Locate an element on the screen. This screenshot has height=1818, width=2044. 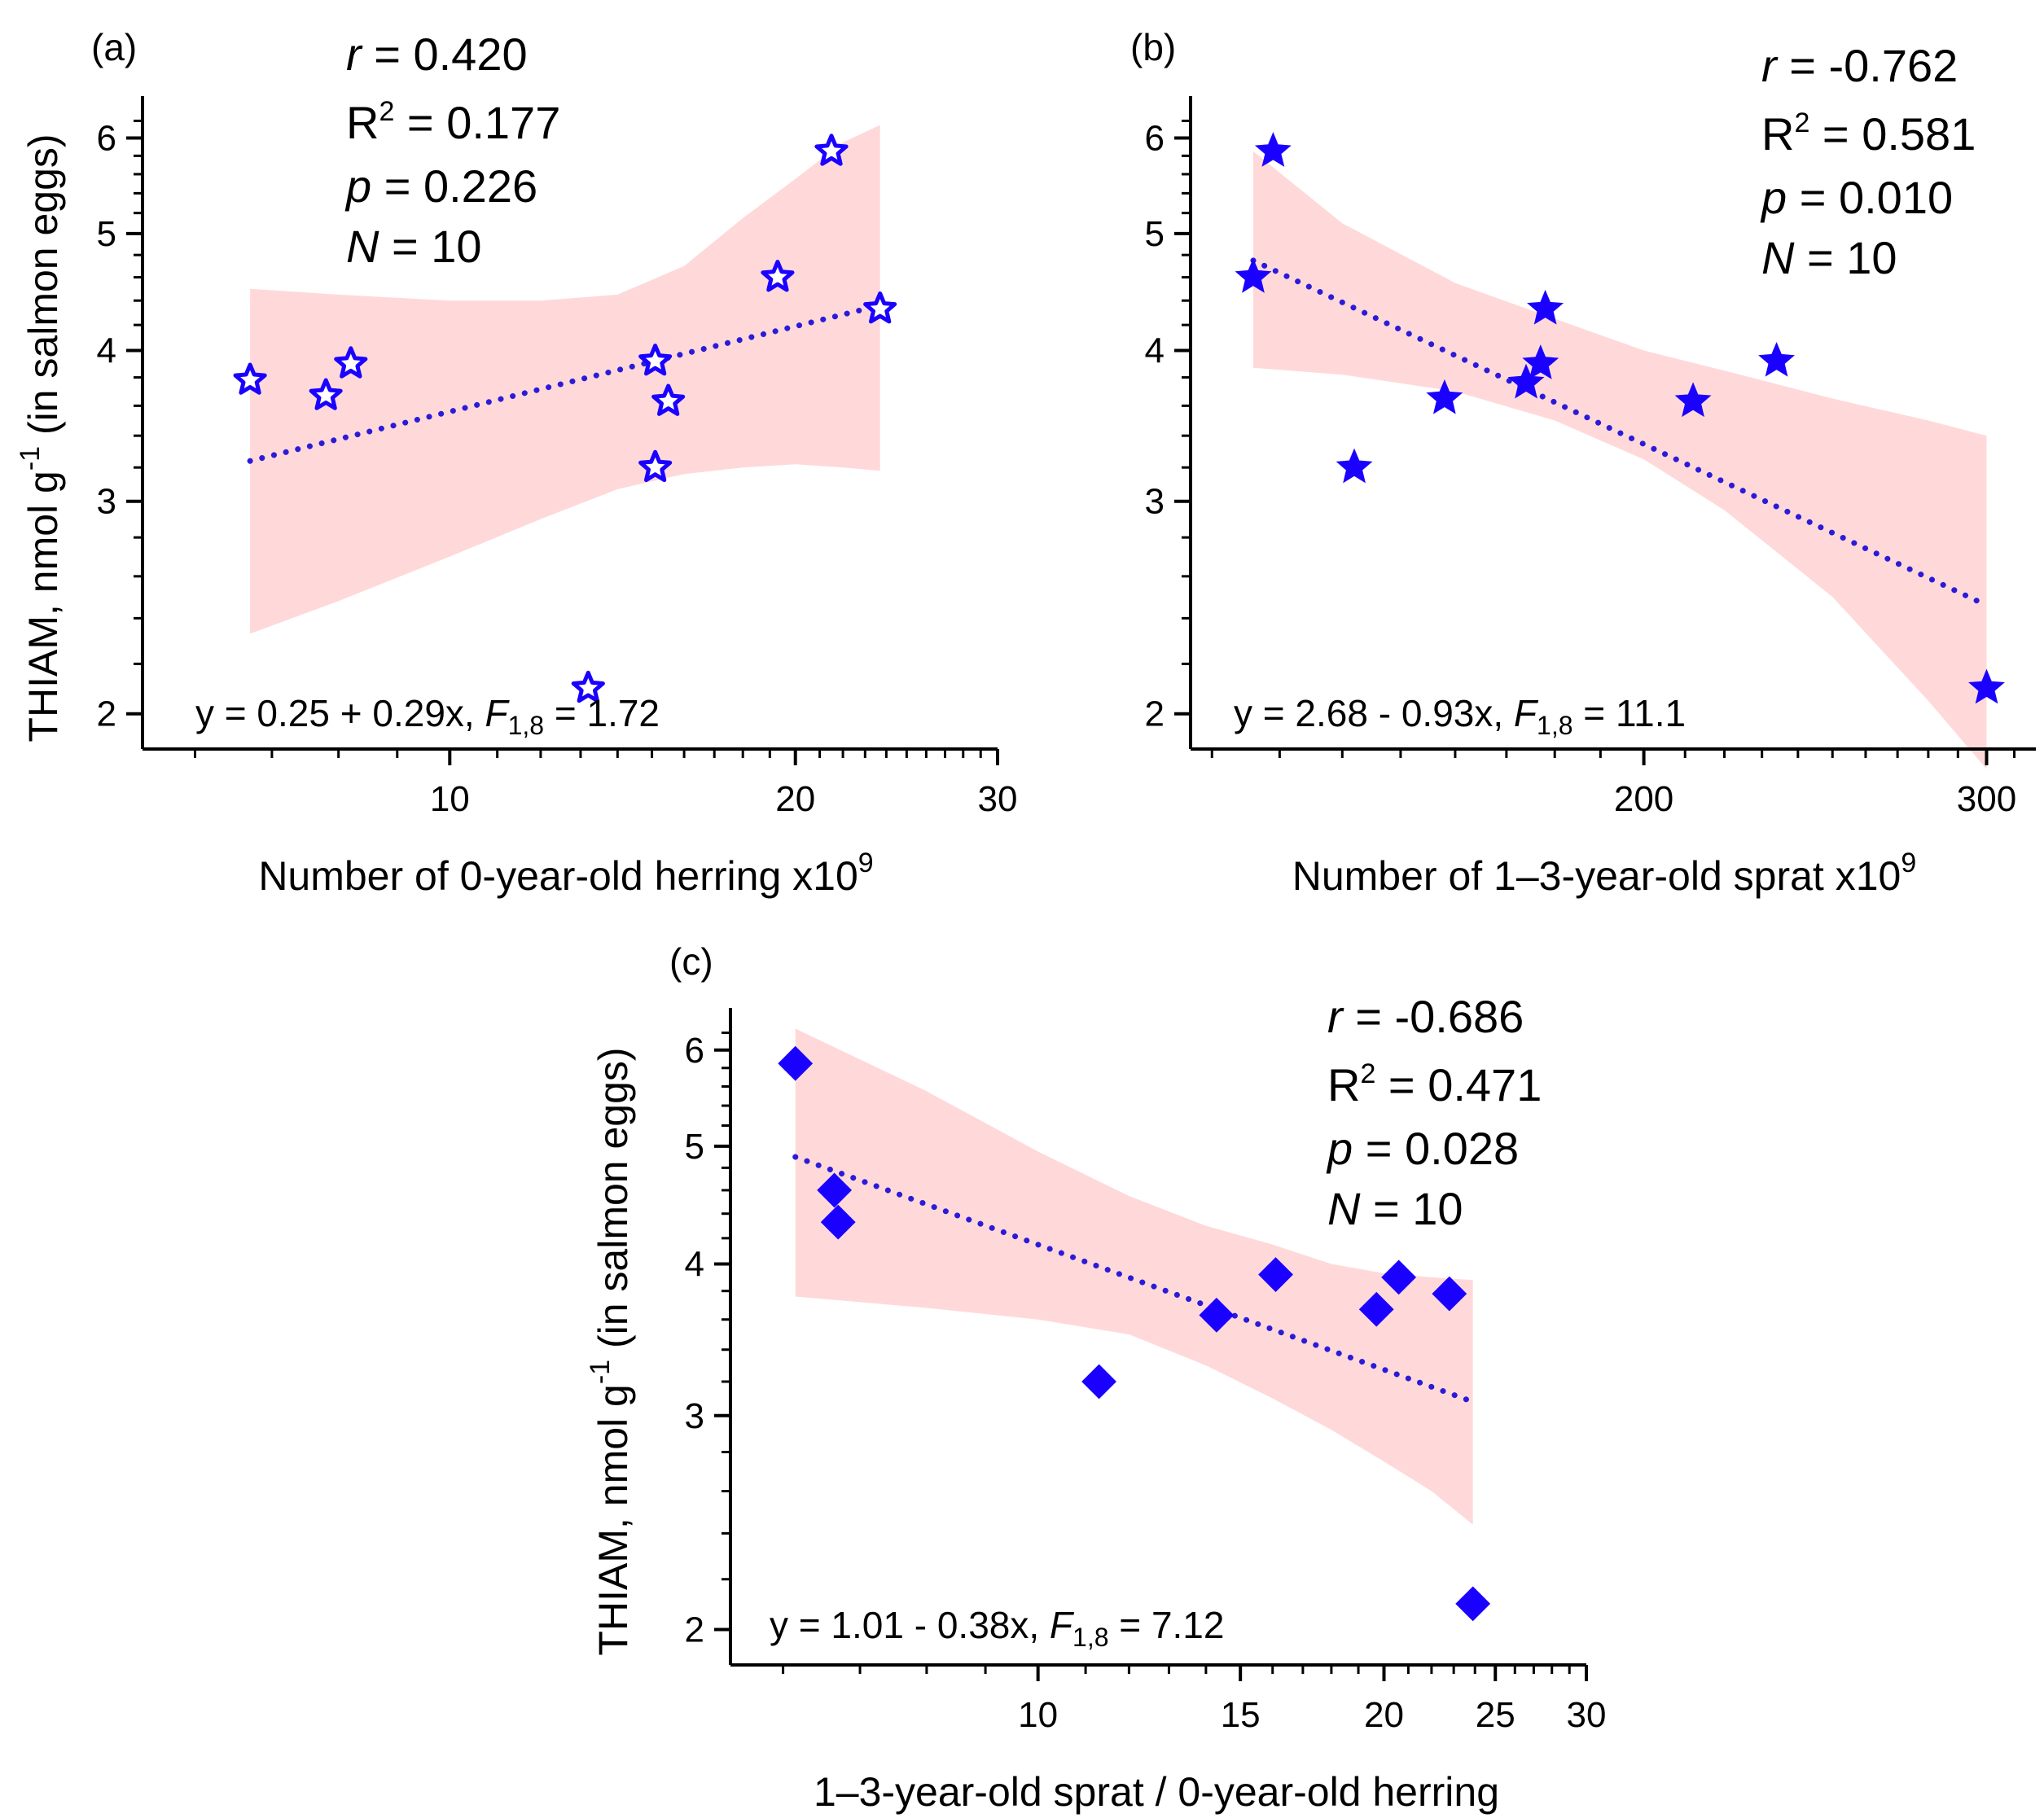
regression-equation: y = 1.01 - 0.38x, F1,8 = 7.12 is located at coordinates (997, 1628).